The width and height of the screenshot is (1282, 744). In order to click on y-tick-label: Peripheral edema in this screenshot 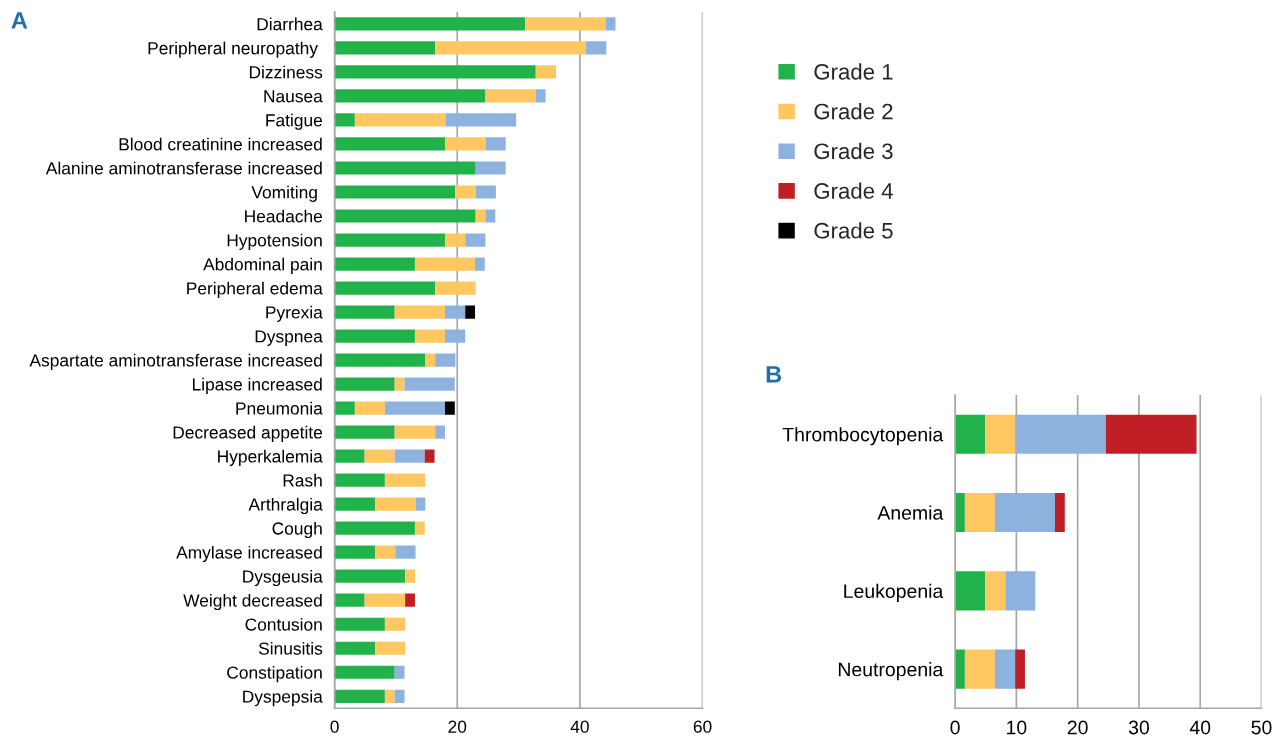, I will do `click(255, 289)`.